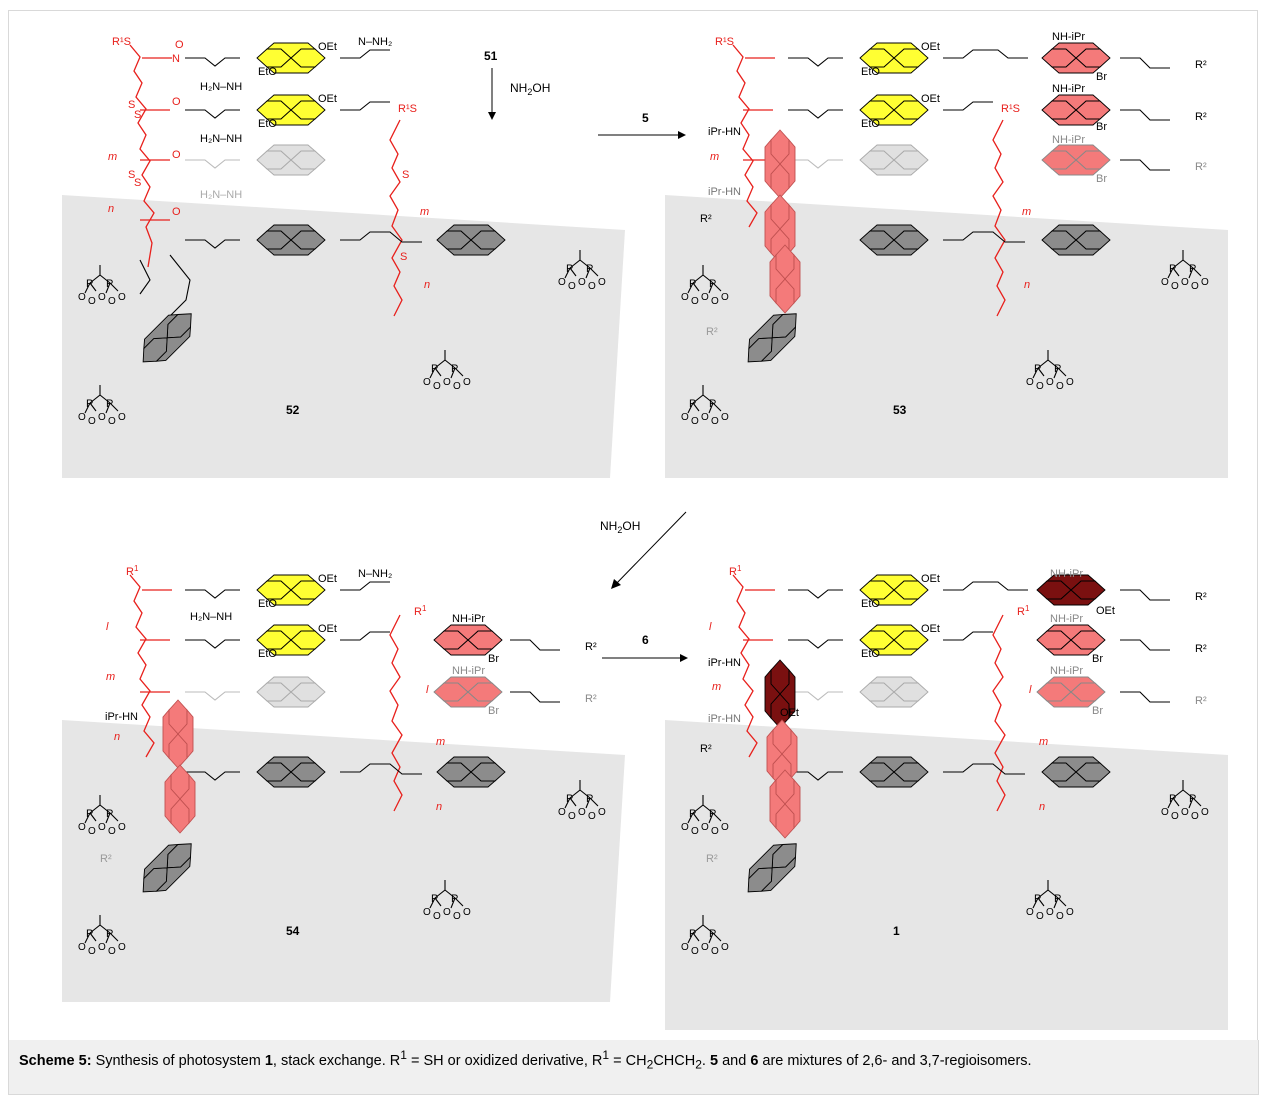  I want to click on ndi-red-53c, so click(1076, 160).